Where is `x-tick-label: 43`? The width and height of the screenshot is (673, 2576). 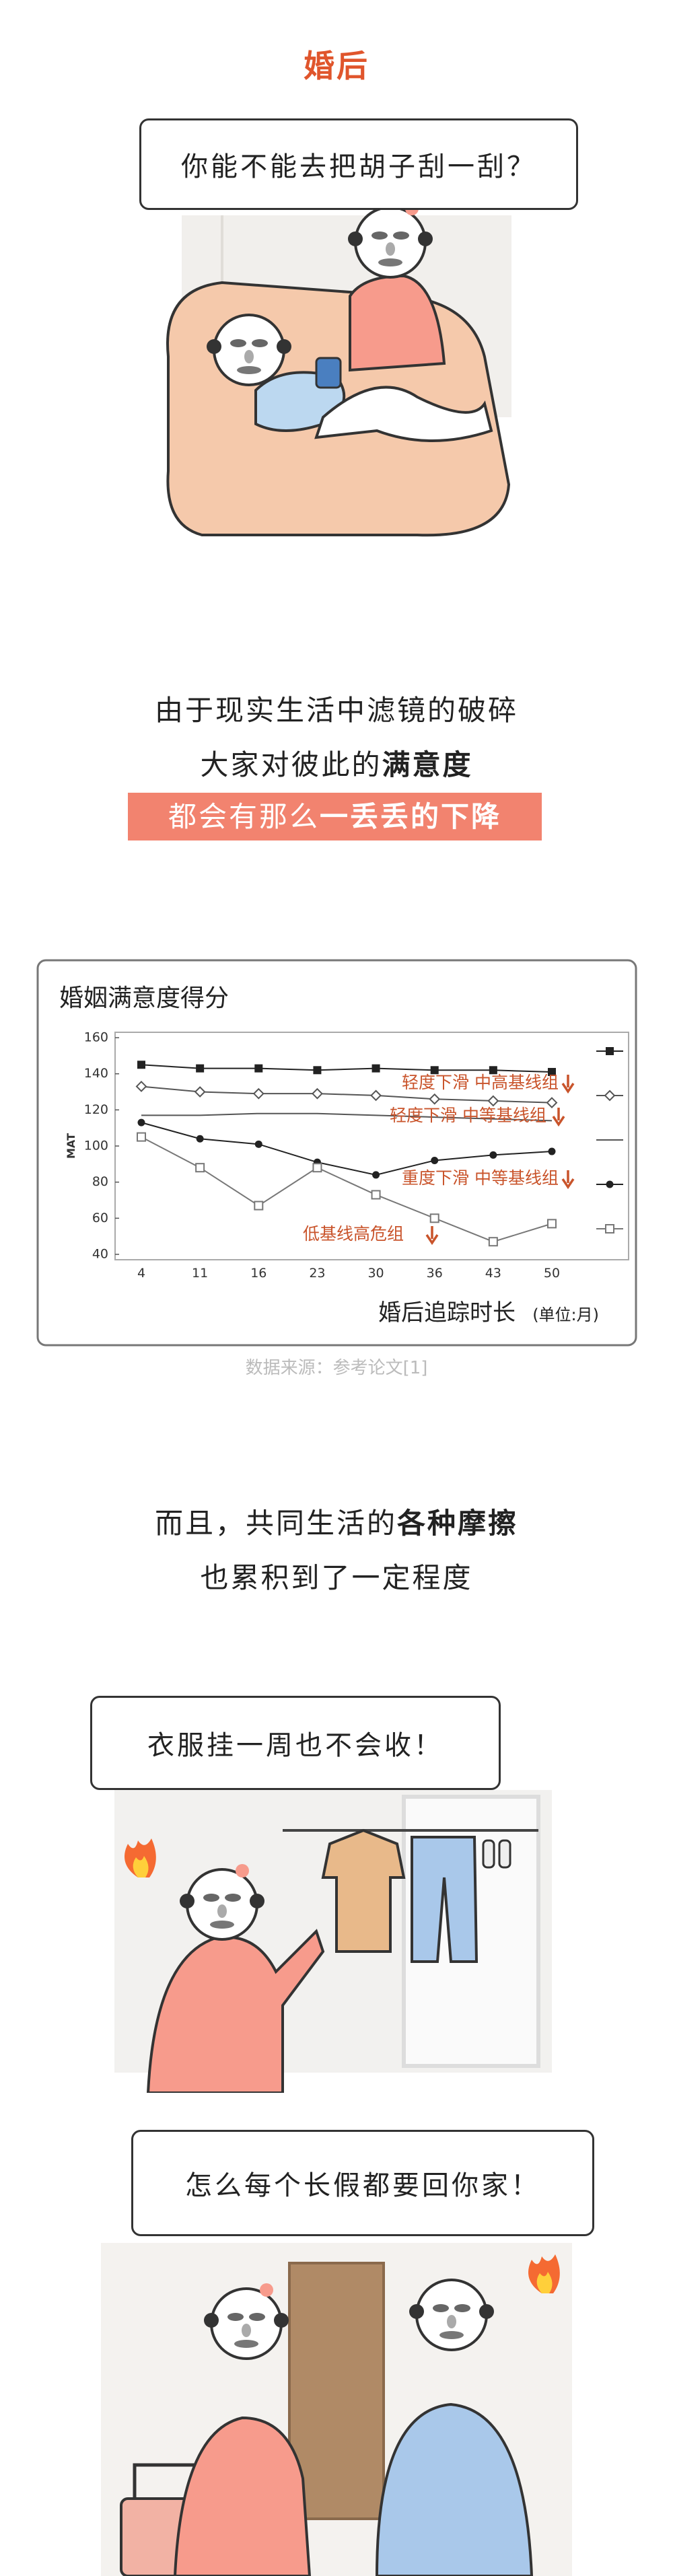
x-tick-label: 43 is located at coordinates (493, 1273).